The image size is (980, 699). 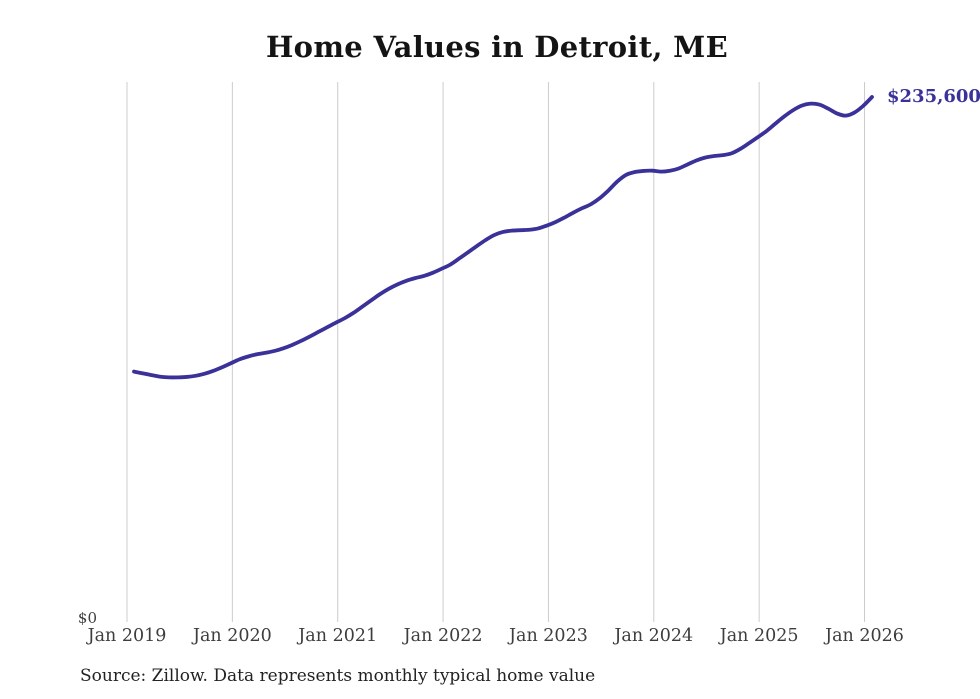 I want to click on end-value-label: $235,600, so click(x=933, y=96).